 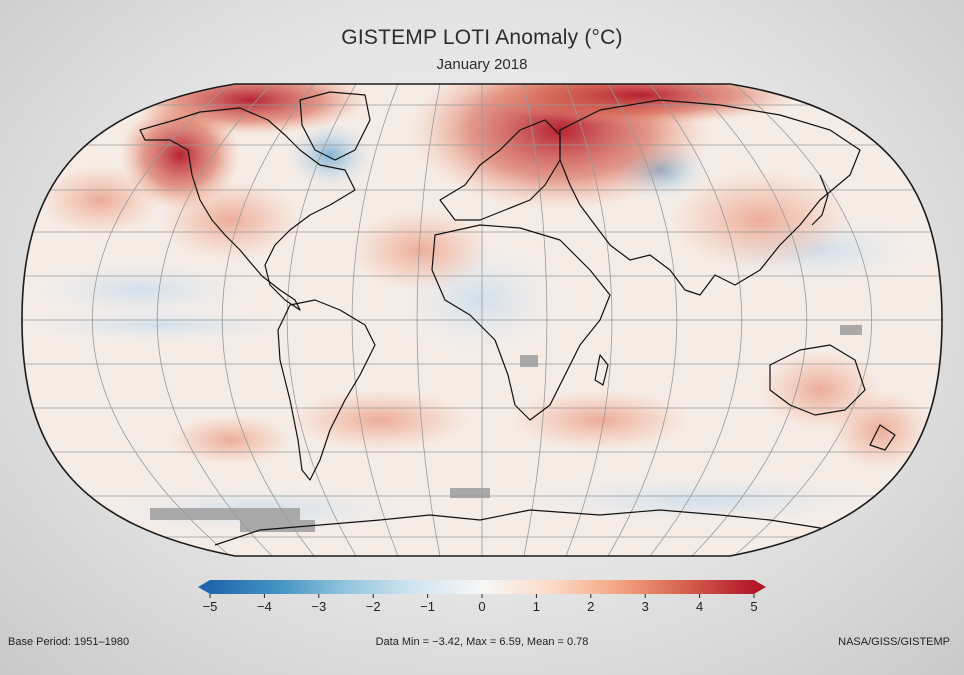 I want to click on colorbar, so click(x=482, y=589).